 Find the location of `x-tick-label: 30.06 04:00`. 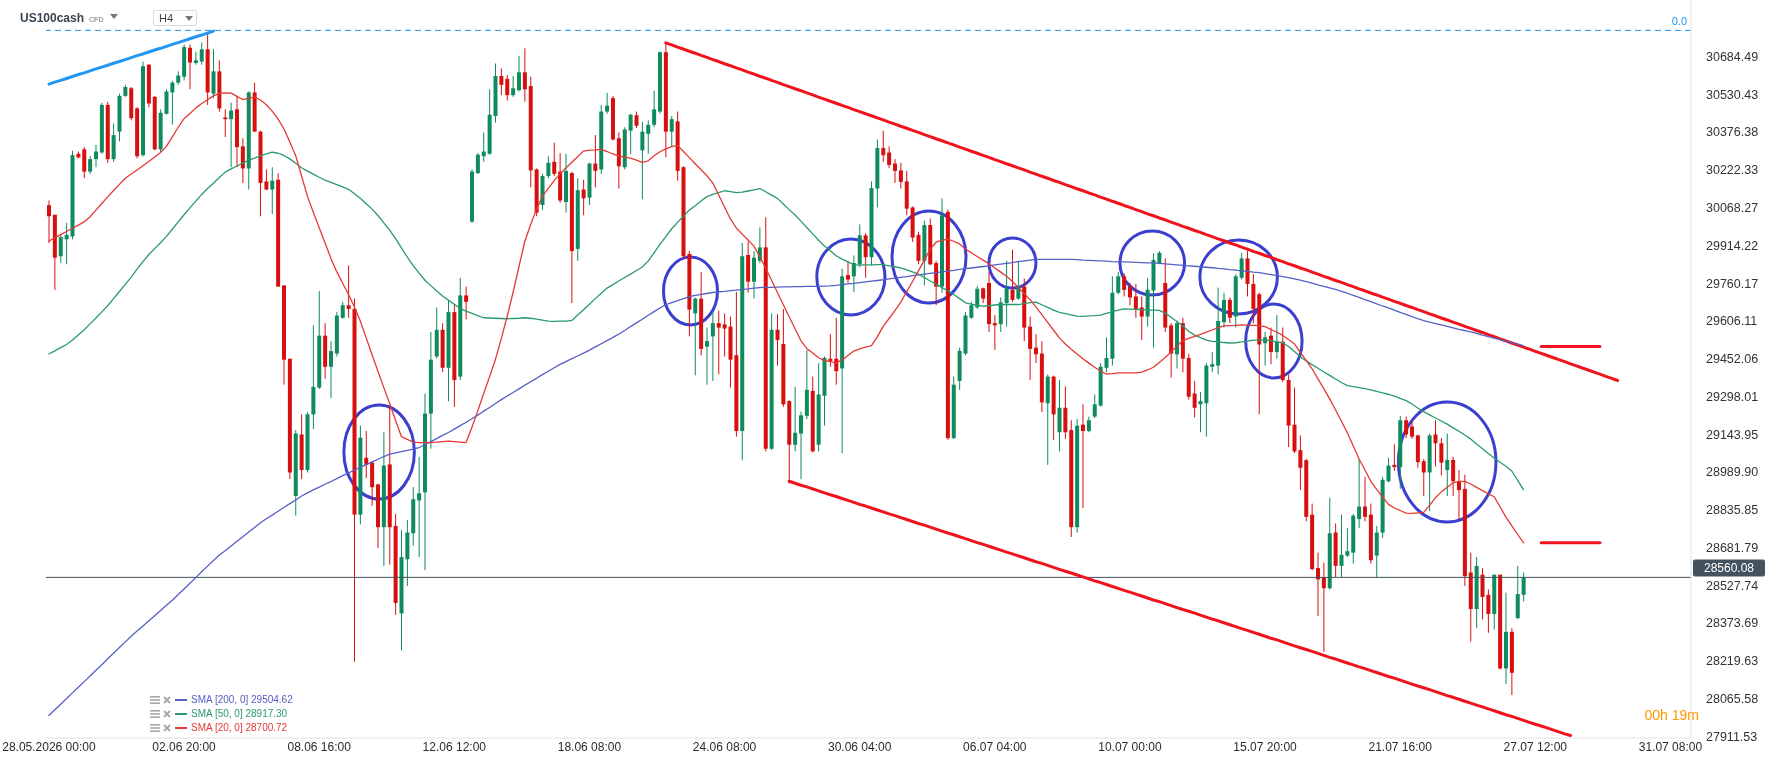

x-tick-label: 30.06 04:00 is located at coordinates (859, 746).